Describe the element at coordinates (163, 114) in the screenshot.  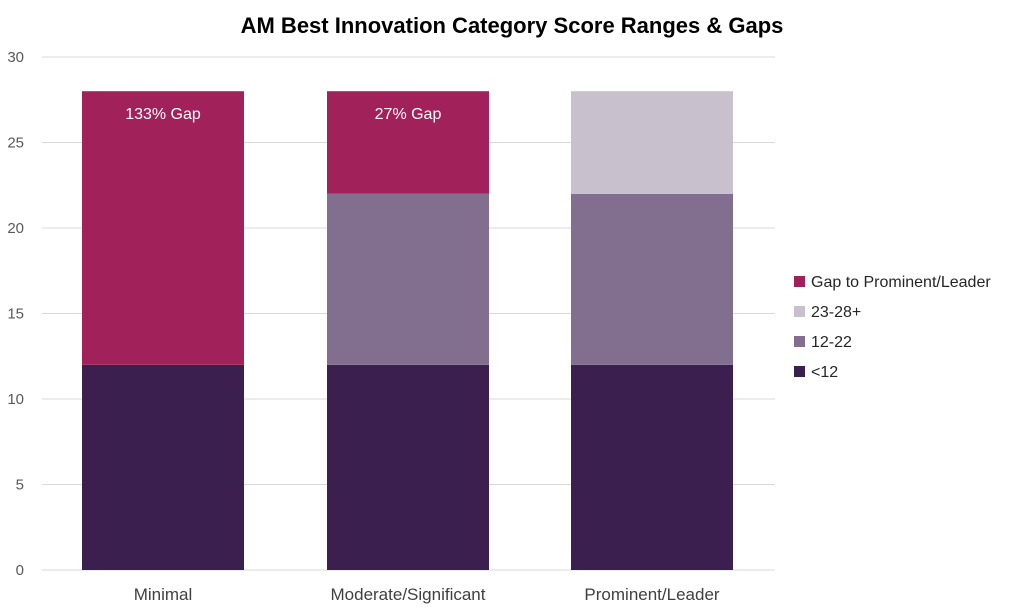
I see `gap-annotation: 133% Gap` at that location.